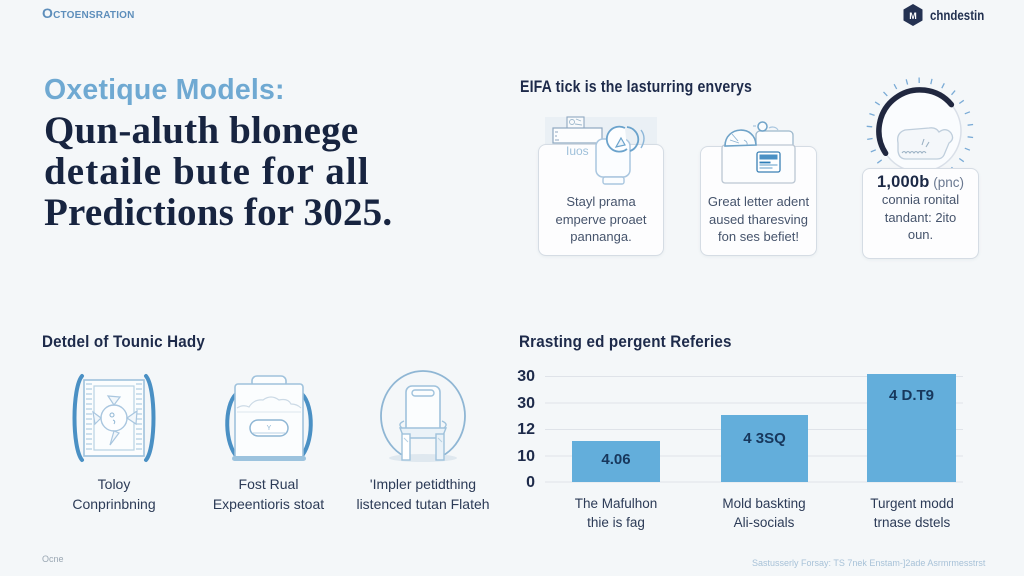 This screenshot has height=576, width=1024. What do you see at coordinates (913, 16) in the screenshot?
I see `svg-text: M` at bounding box center [913, 16].